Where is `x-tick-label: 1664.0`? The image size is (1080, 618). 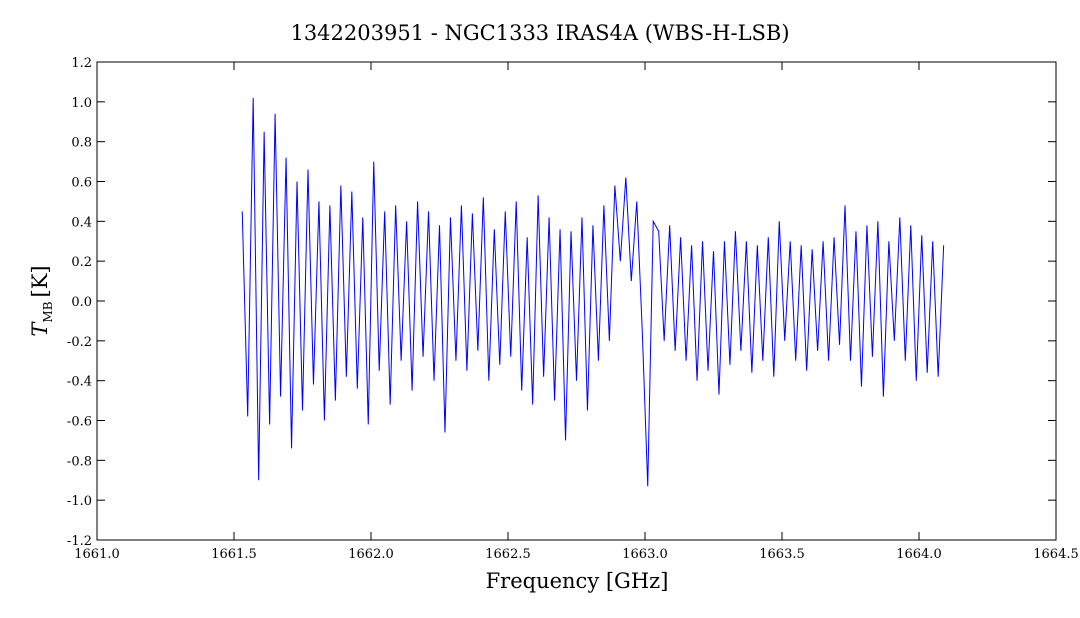
x-tick-label: 1664.0 is located at coordinates (919, 554).